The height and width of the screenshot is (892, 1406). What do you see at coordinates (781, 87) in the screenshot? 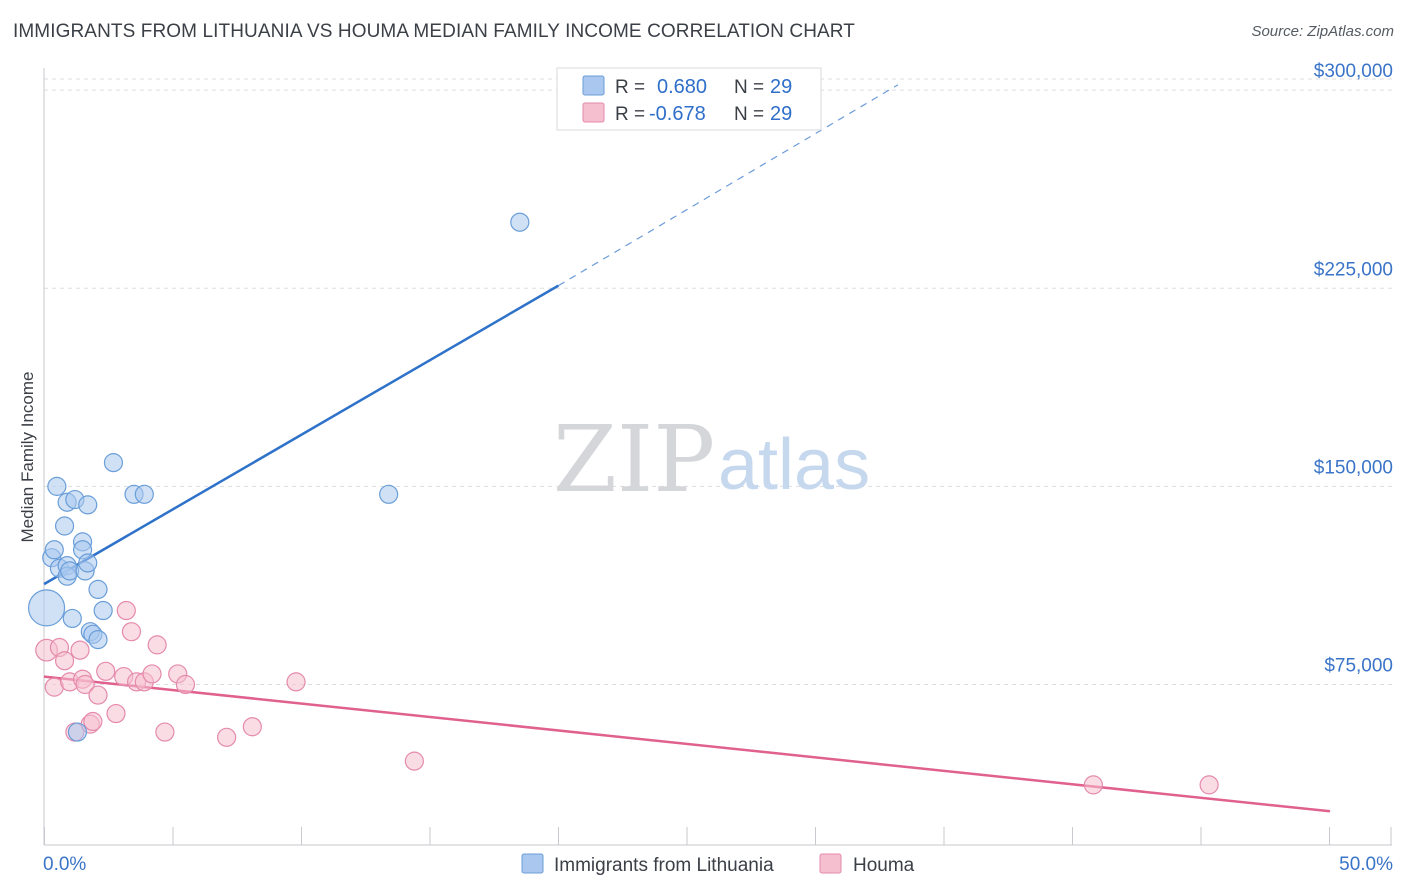
I see `legend-n-value-lithuania: 29` at bounding box center [781, 87].